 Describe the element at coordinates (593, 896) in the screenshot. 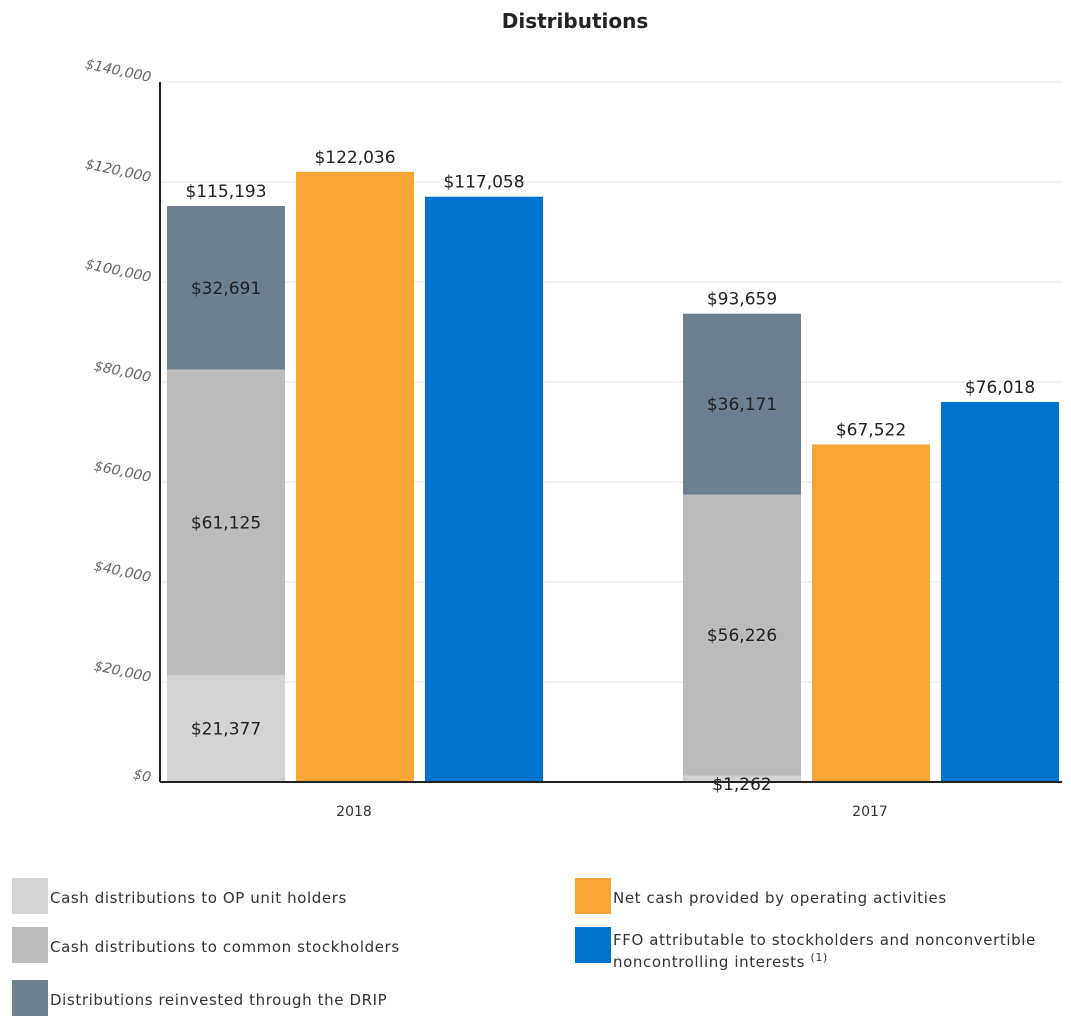

I see `legend-swatch-net-cash` at that location.